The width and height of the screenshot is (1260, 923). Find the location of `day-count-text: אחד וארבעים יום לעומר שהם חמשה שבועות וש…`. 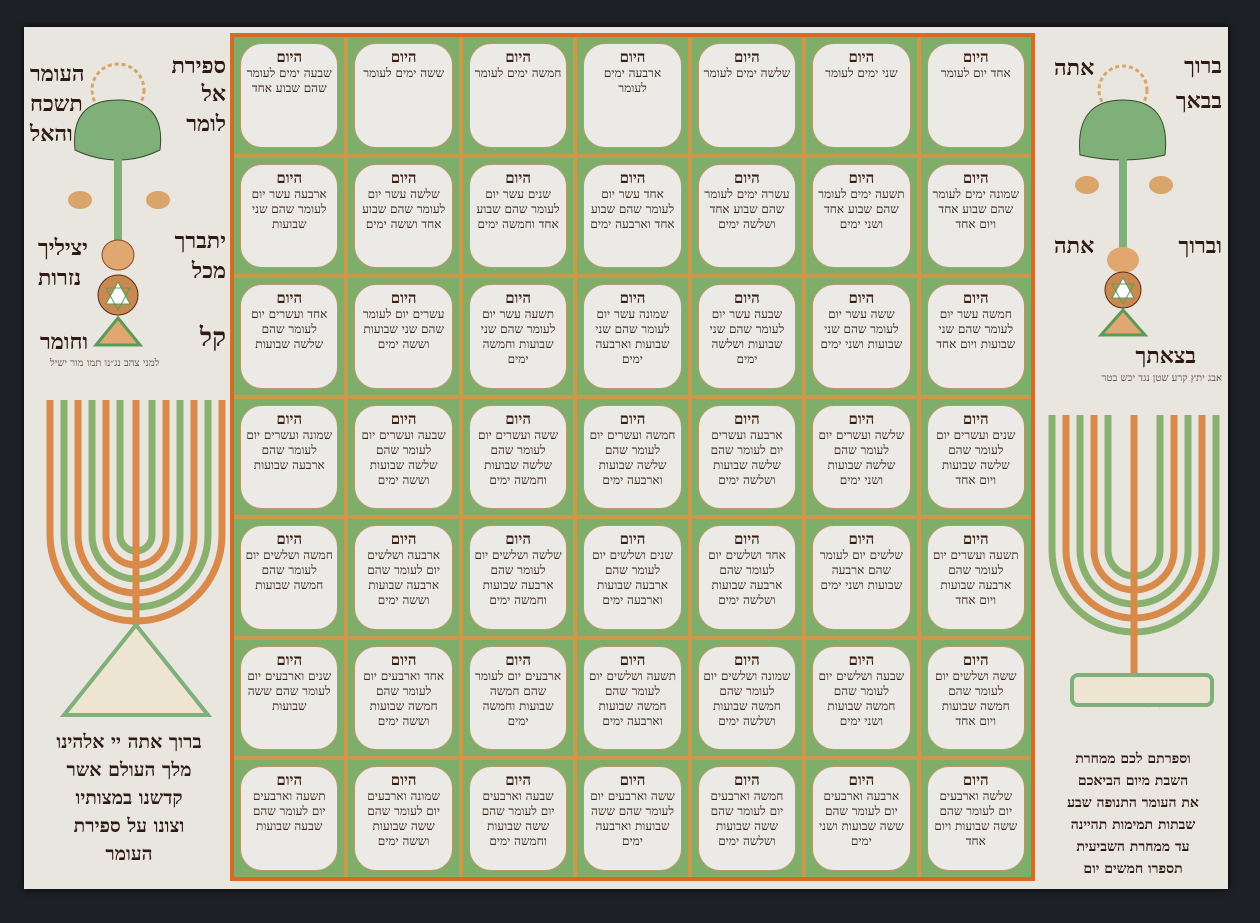

day-count-text: אחד וארבעים יום לעומר שהם חמשה שבועות וש… is located at coordinates (404, 698).